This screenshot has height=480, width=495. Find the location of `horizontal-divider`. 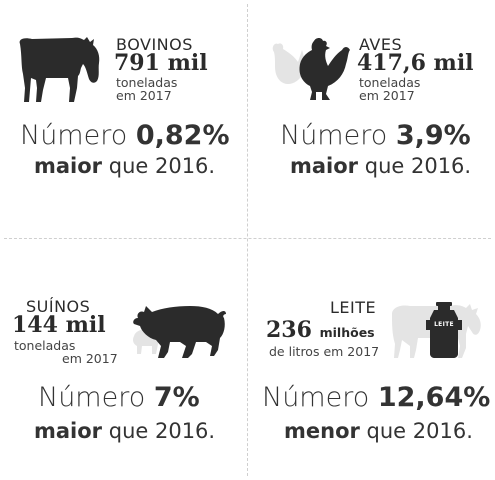

horizontal-divider is located at coordinates (247, 238).